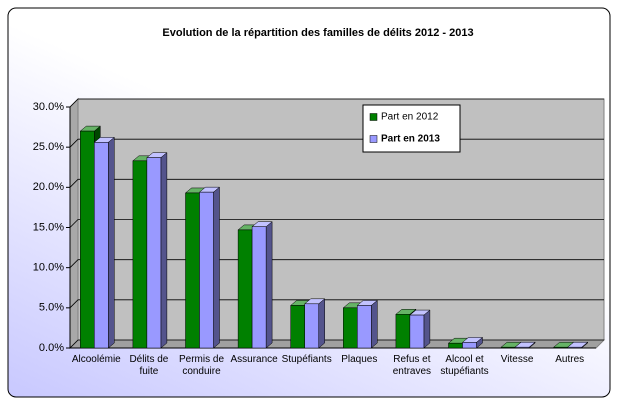 Image resolution: width=618 pixels, height=405 pixels. I want to click on x-tick-label: Alcool et stupéfiants, so click(464, 365).